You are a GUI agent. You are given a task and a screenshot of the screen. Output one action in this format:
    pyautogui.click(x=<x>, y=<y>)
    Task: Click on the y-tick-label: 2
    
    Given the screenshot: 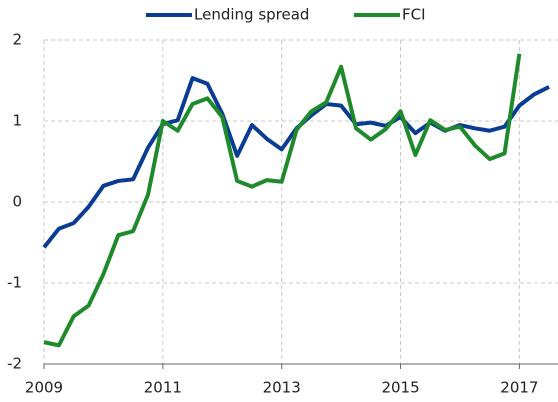 What is the action you would take?
    pyautogui.click(x=17, y=40)
    